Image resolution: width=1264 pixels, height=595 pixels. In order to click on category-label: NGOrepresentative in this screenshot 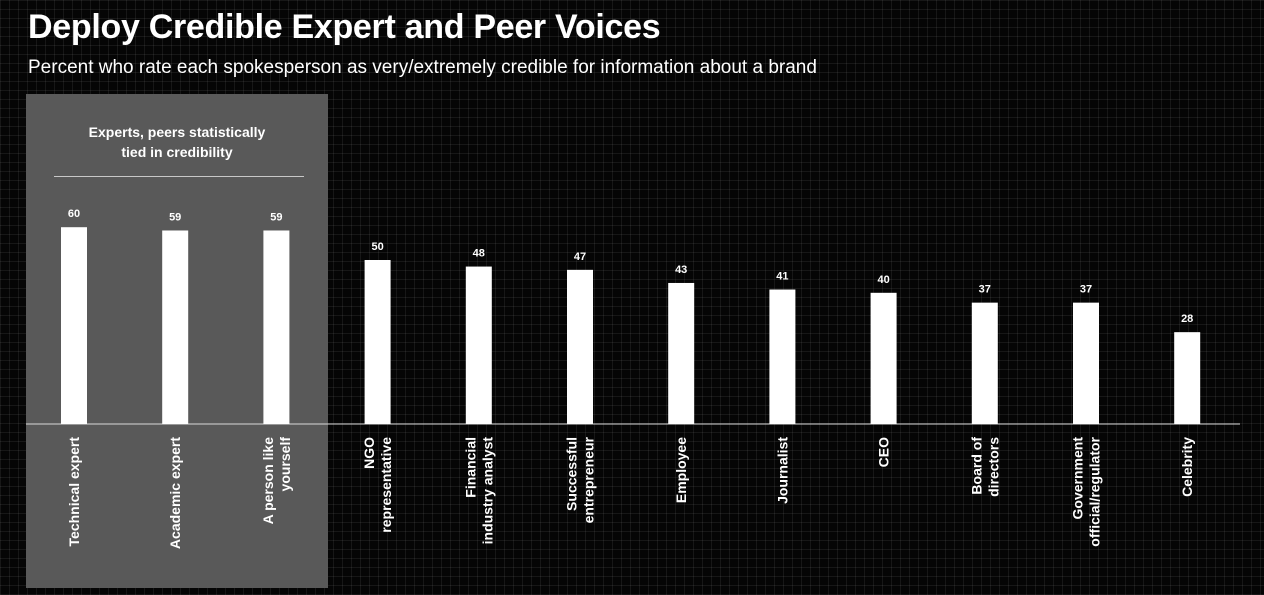, I will do `click(377, 485)`.